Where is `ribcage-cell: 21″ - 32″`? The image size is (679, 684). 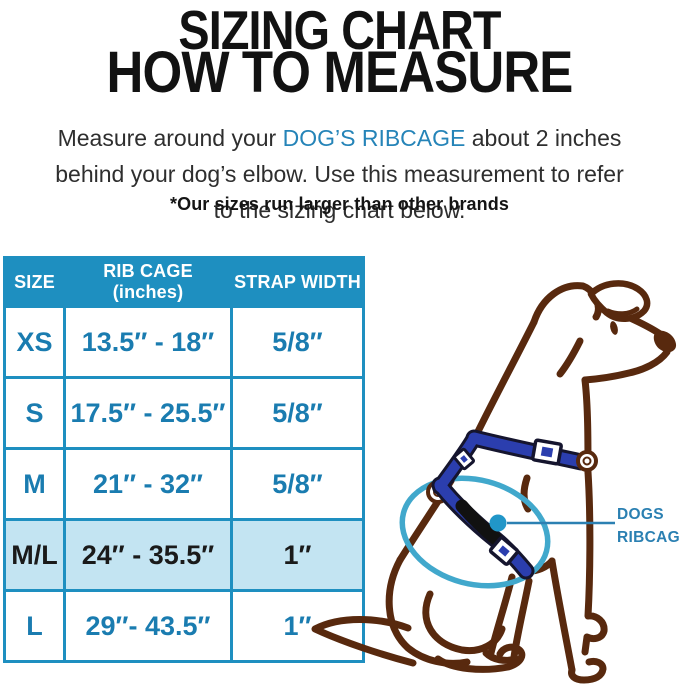 ribcage-cell: 21″ - 32″ is located at coordinates (148, 484).